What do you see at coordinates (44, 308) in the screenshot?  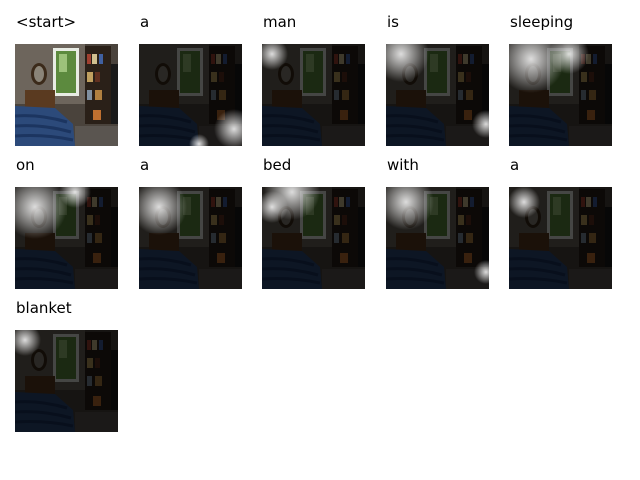 I see `word-label: blanket` at bounding box center [44, 308].